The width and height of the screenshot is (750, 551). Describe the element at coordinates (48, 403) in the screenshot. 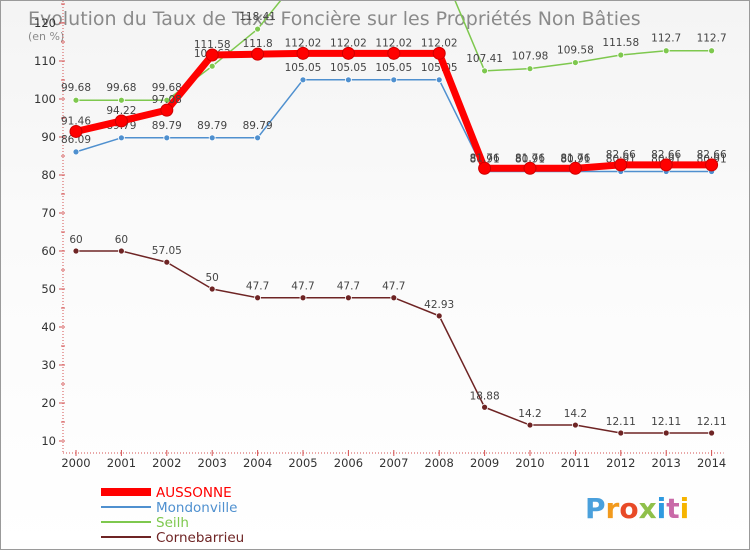

I see `y-tick-label: 20` at that location.